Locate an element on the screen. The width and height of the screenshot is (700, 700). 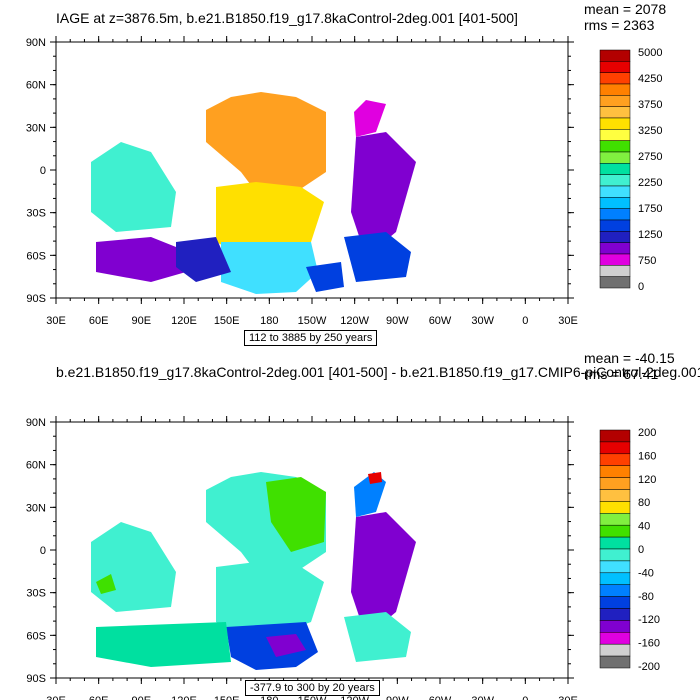
colorbar-label: 0 is located at coordinates (641, 550).